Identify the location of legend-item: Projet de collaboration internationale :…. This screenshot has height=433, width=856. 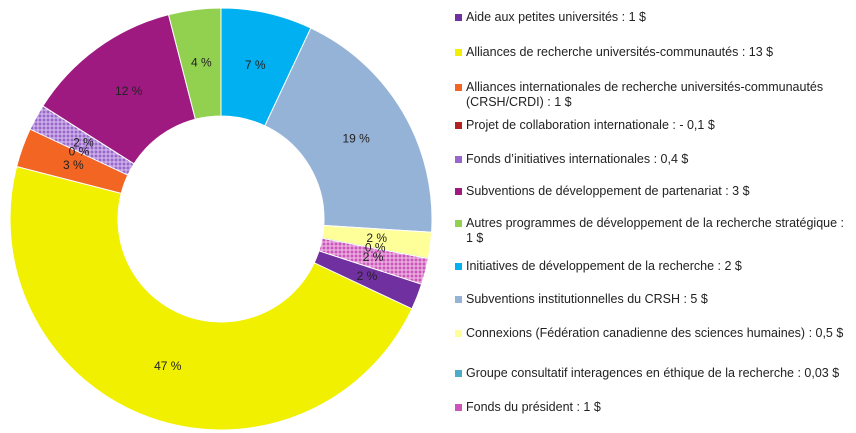
(652, 125).